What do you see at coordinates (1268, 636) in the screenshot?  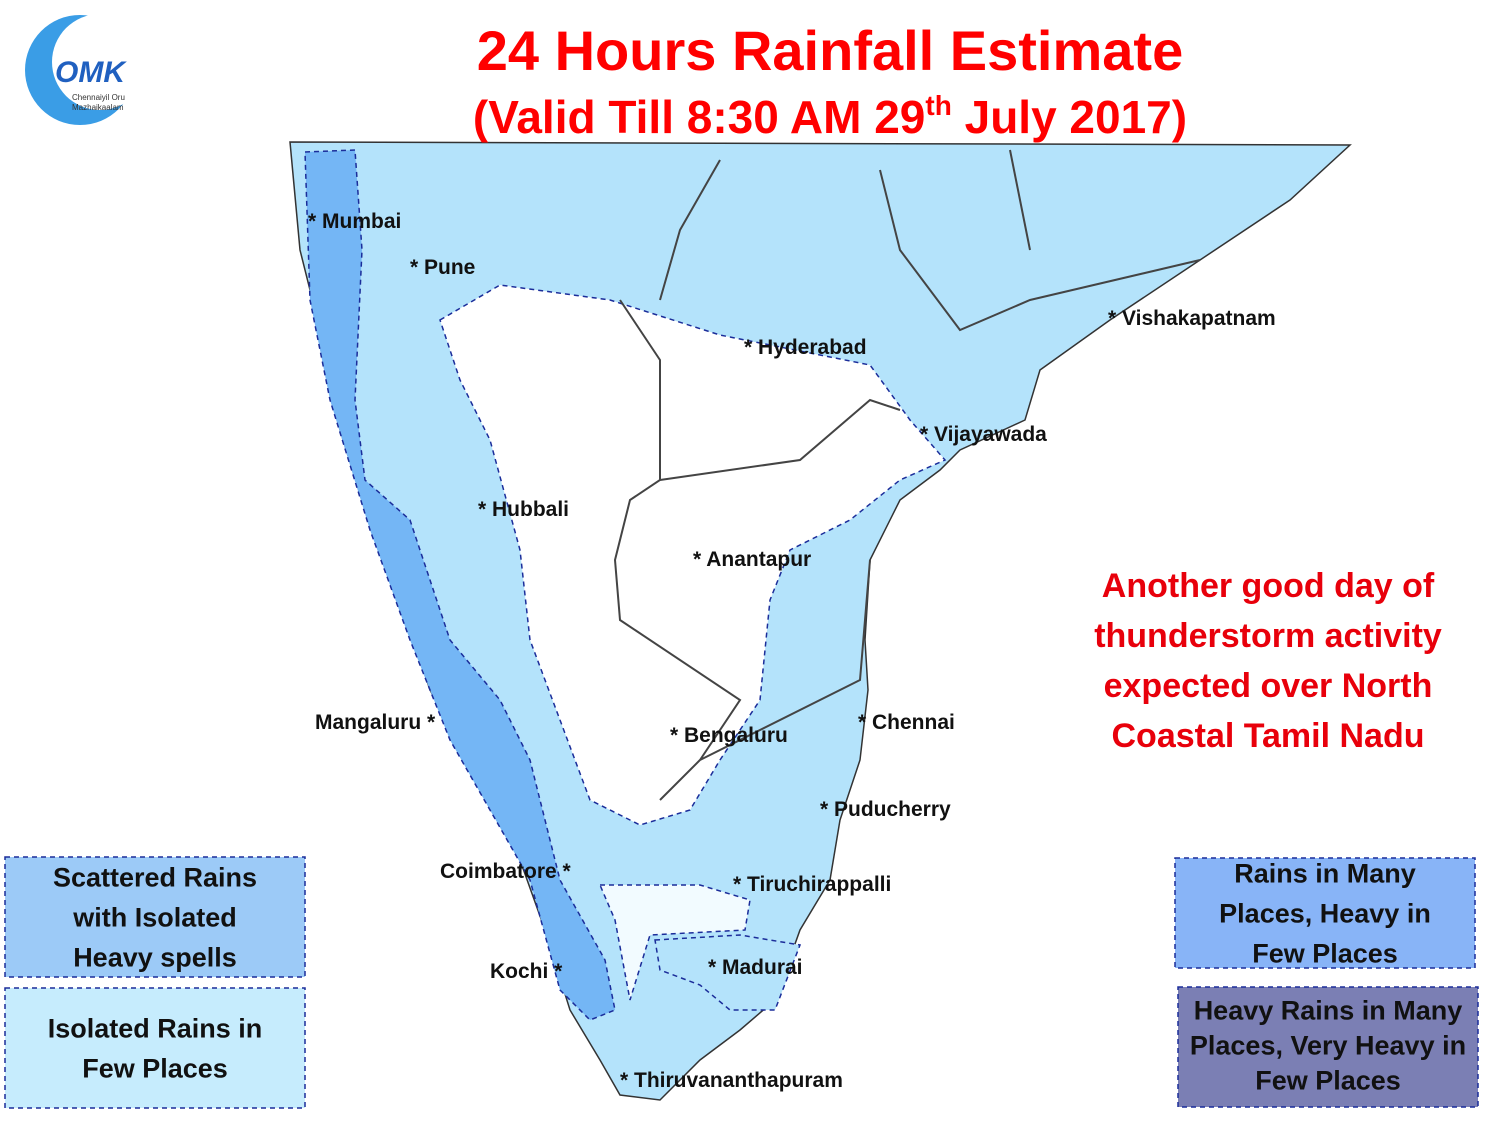 I see `annotation-line: thunderstorm activity` at bounding box center [1268, 636].